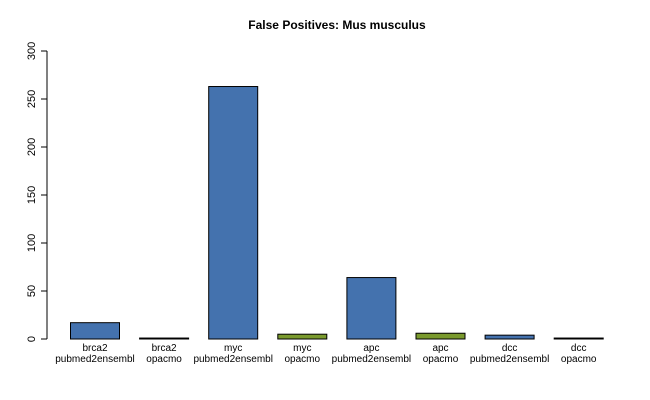 The height and width of the screenshot is (400, 650). What do you see at coordinates (32, 243) in the screenshot?
I see `y-tick-label: 100` at bounding box center [32, 243].